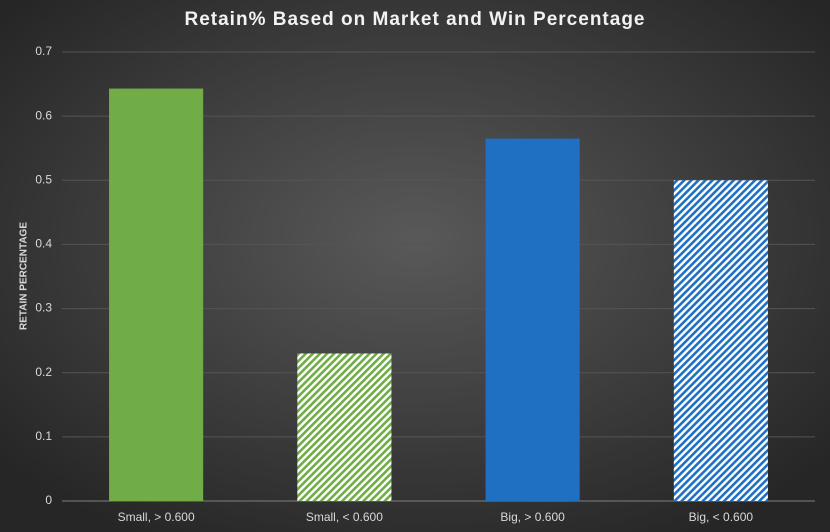 The width and height of the screenshot is (830, 532). Describe the element at coordinates (24, 276) in the screenshot. I see `y-axis-label: RETAIN PERCENTAGE` at that location.